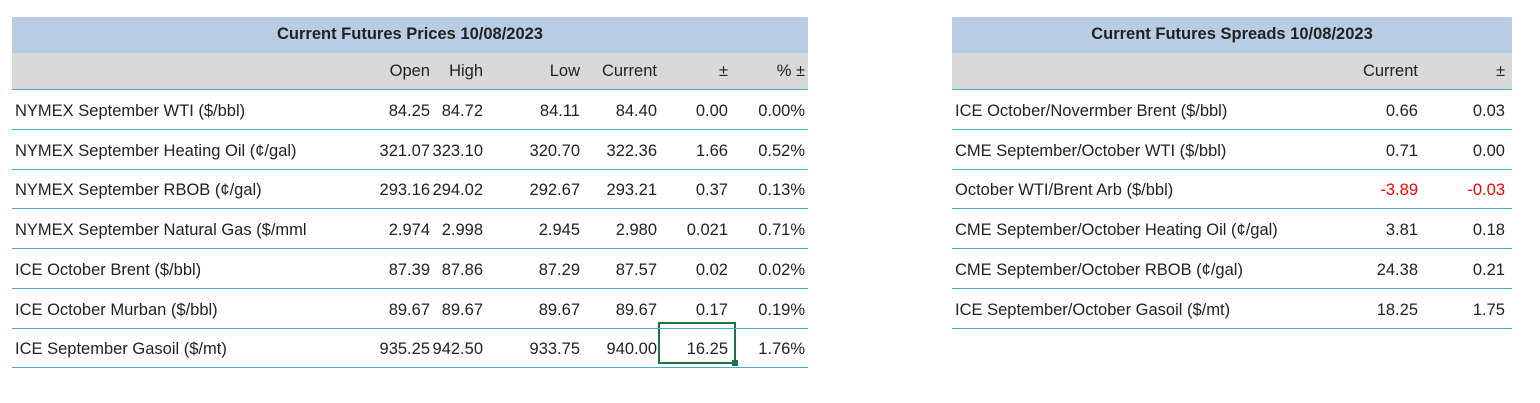 The image size is (1540, 403). Describe the element at coordinates (404, 150) in the screenshot. I see `cell-value: 321.07` at that location.